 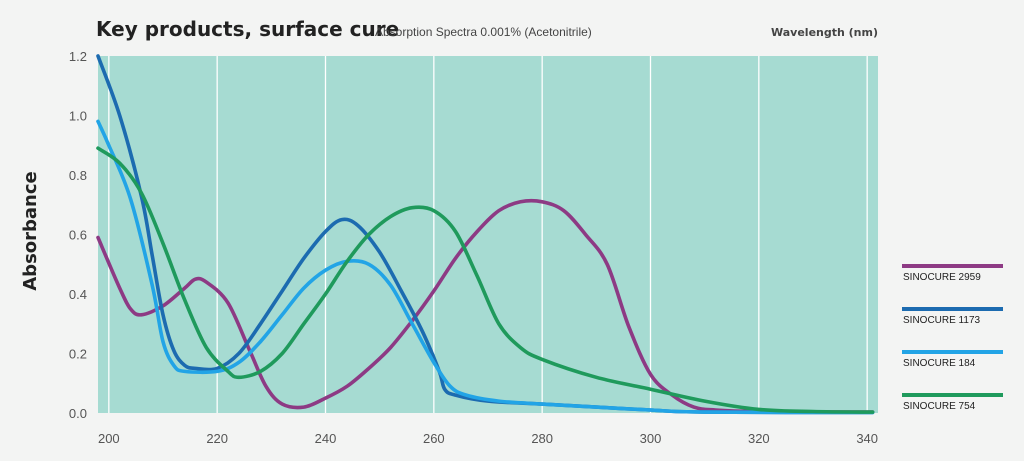 What do you see at coordinates (247, 29) in the screenshot?
I see `chart-title: Key products, surface cure` at bounding box center [247, 29].